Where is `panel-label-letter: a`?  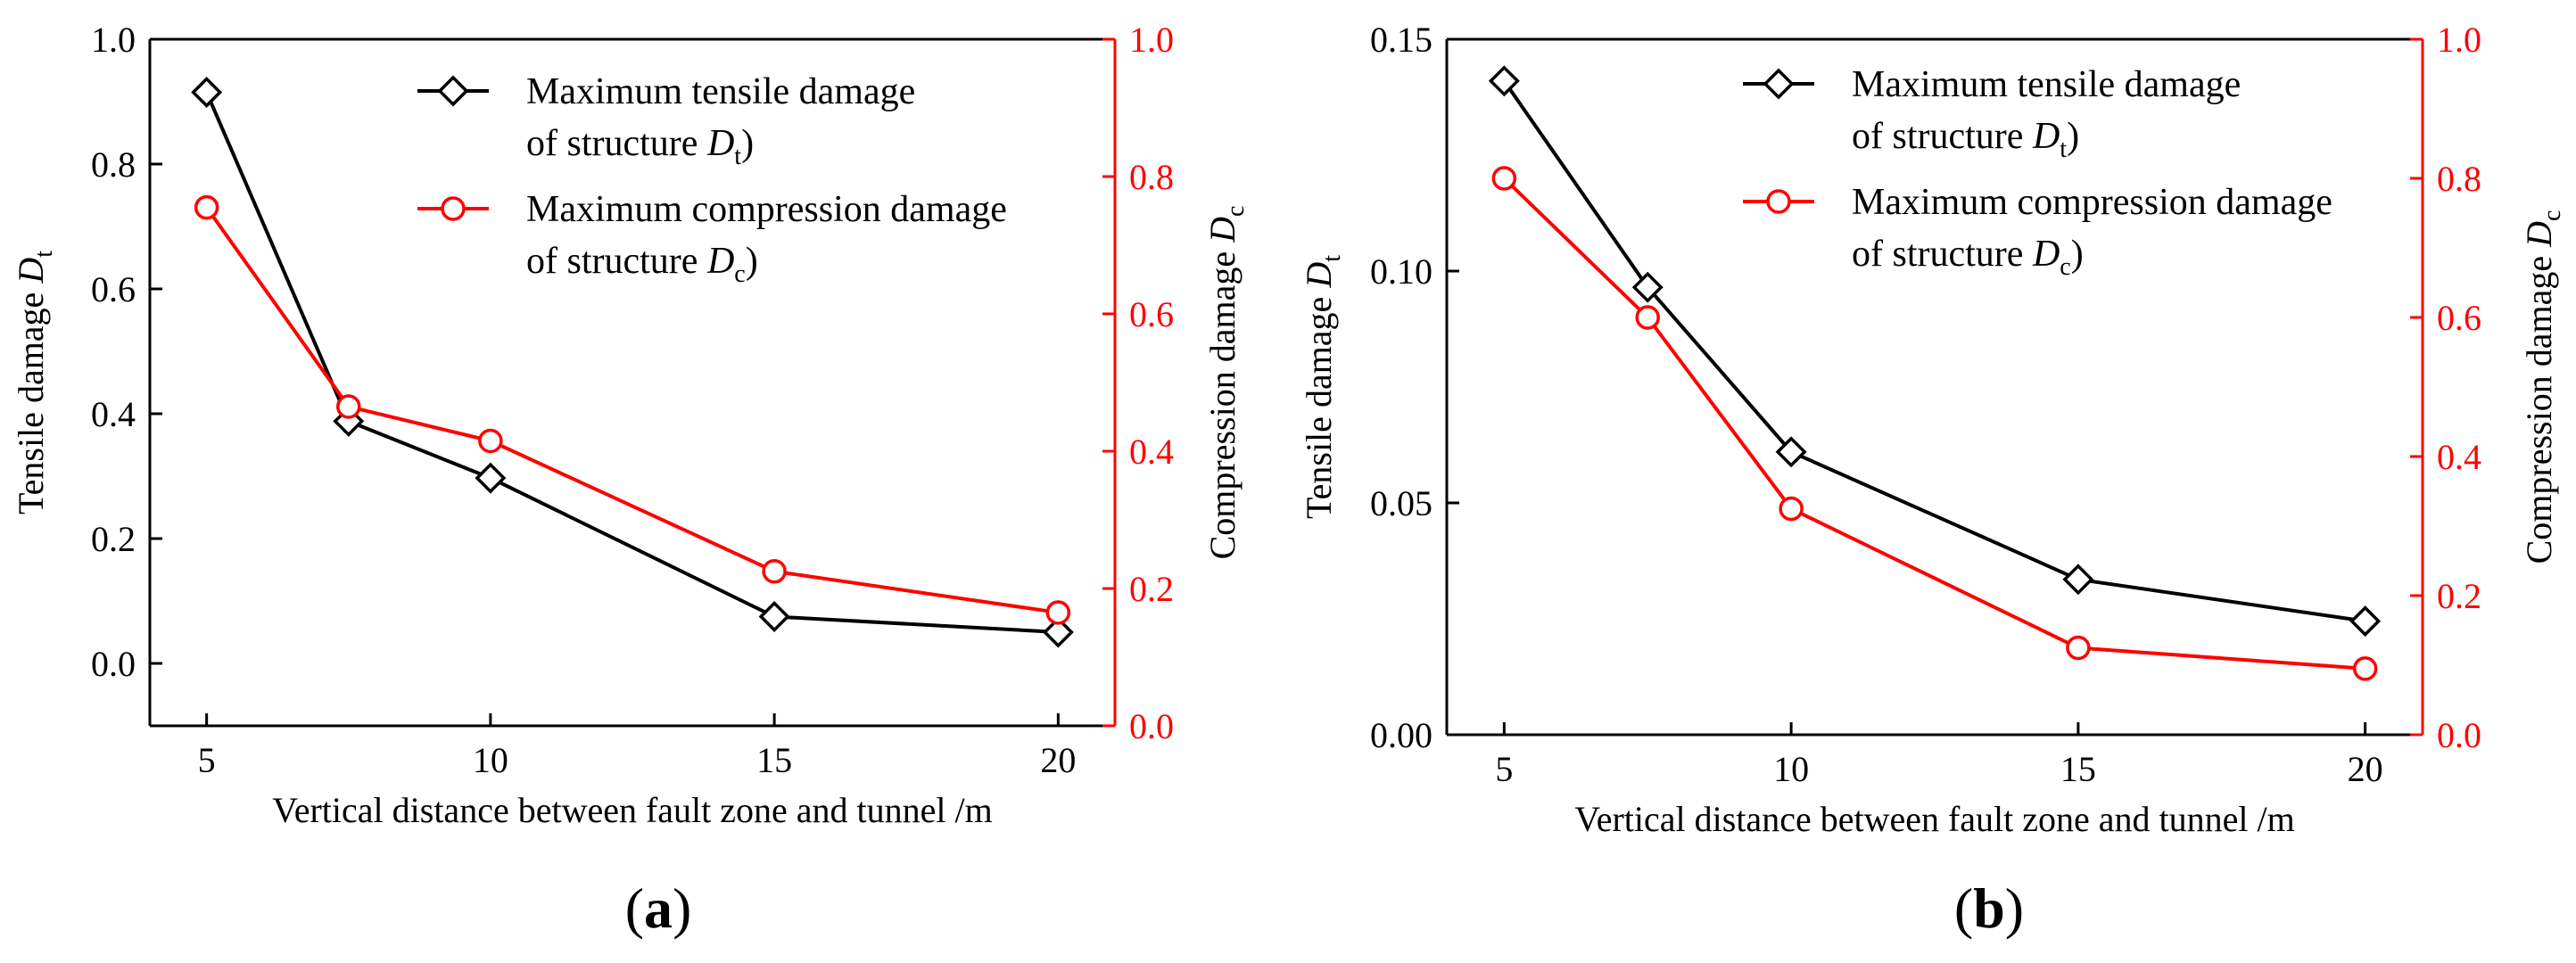 panel-label-letter: a is located at coordinates (659, 908).